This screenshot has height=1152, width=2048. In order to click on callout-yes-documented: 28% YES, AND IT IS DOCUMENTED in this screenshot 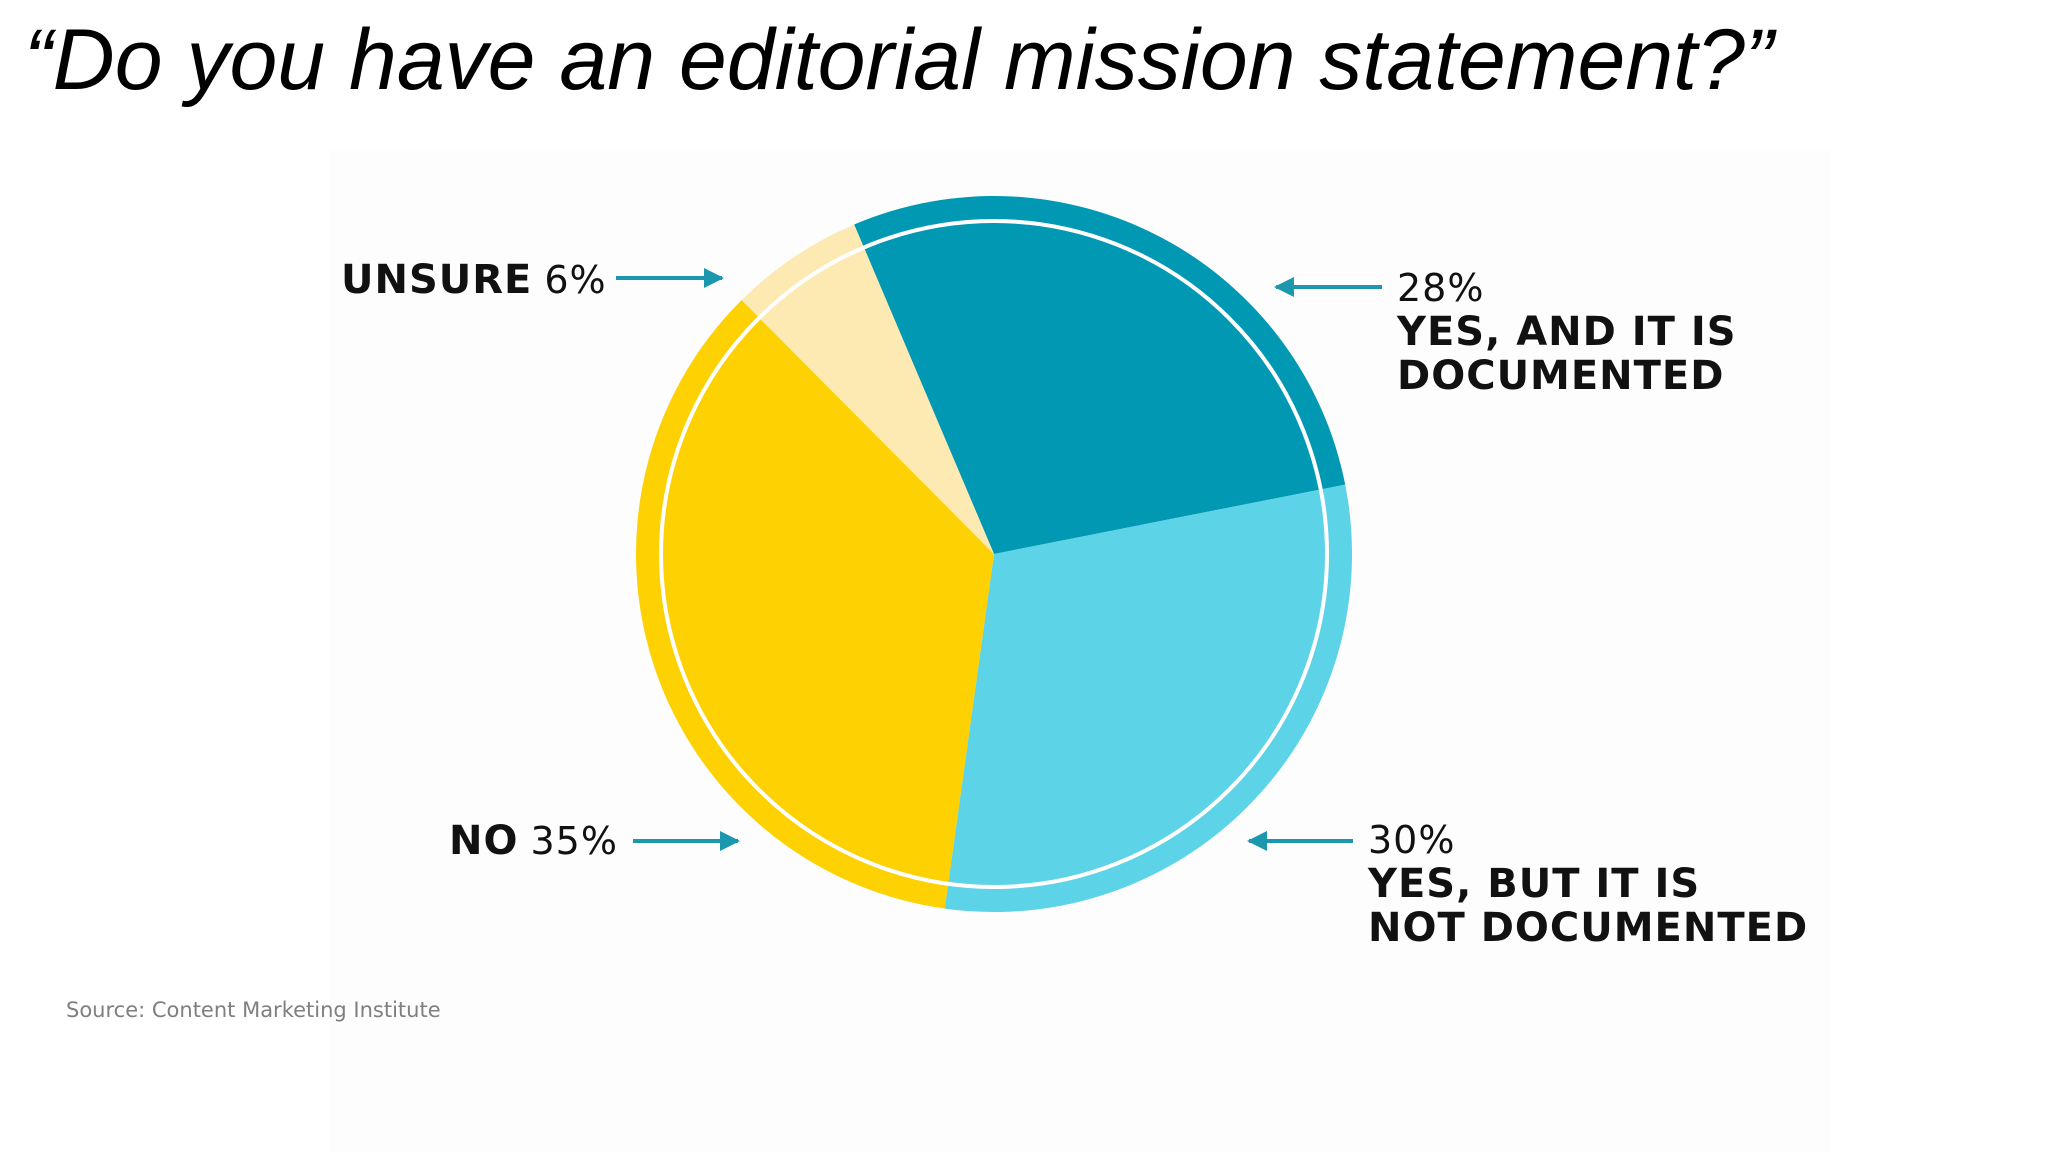, I will do `click(1567, 332)`.